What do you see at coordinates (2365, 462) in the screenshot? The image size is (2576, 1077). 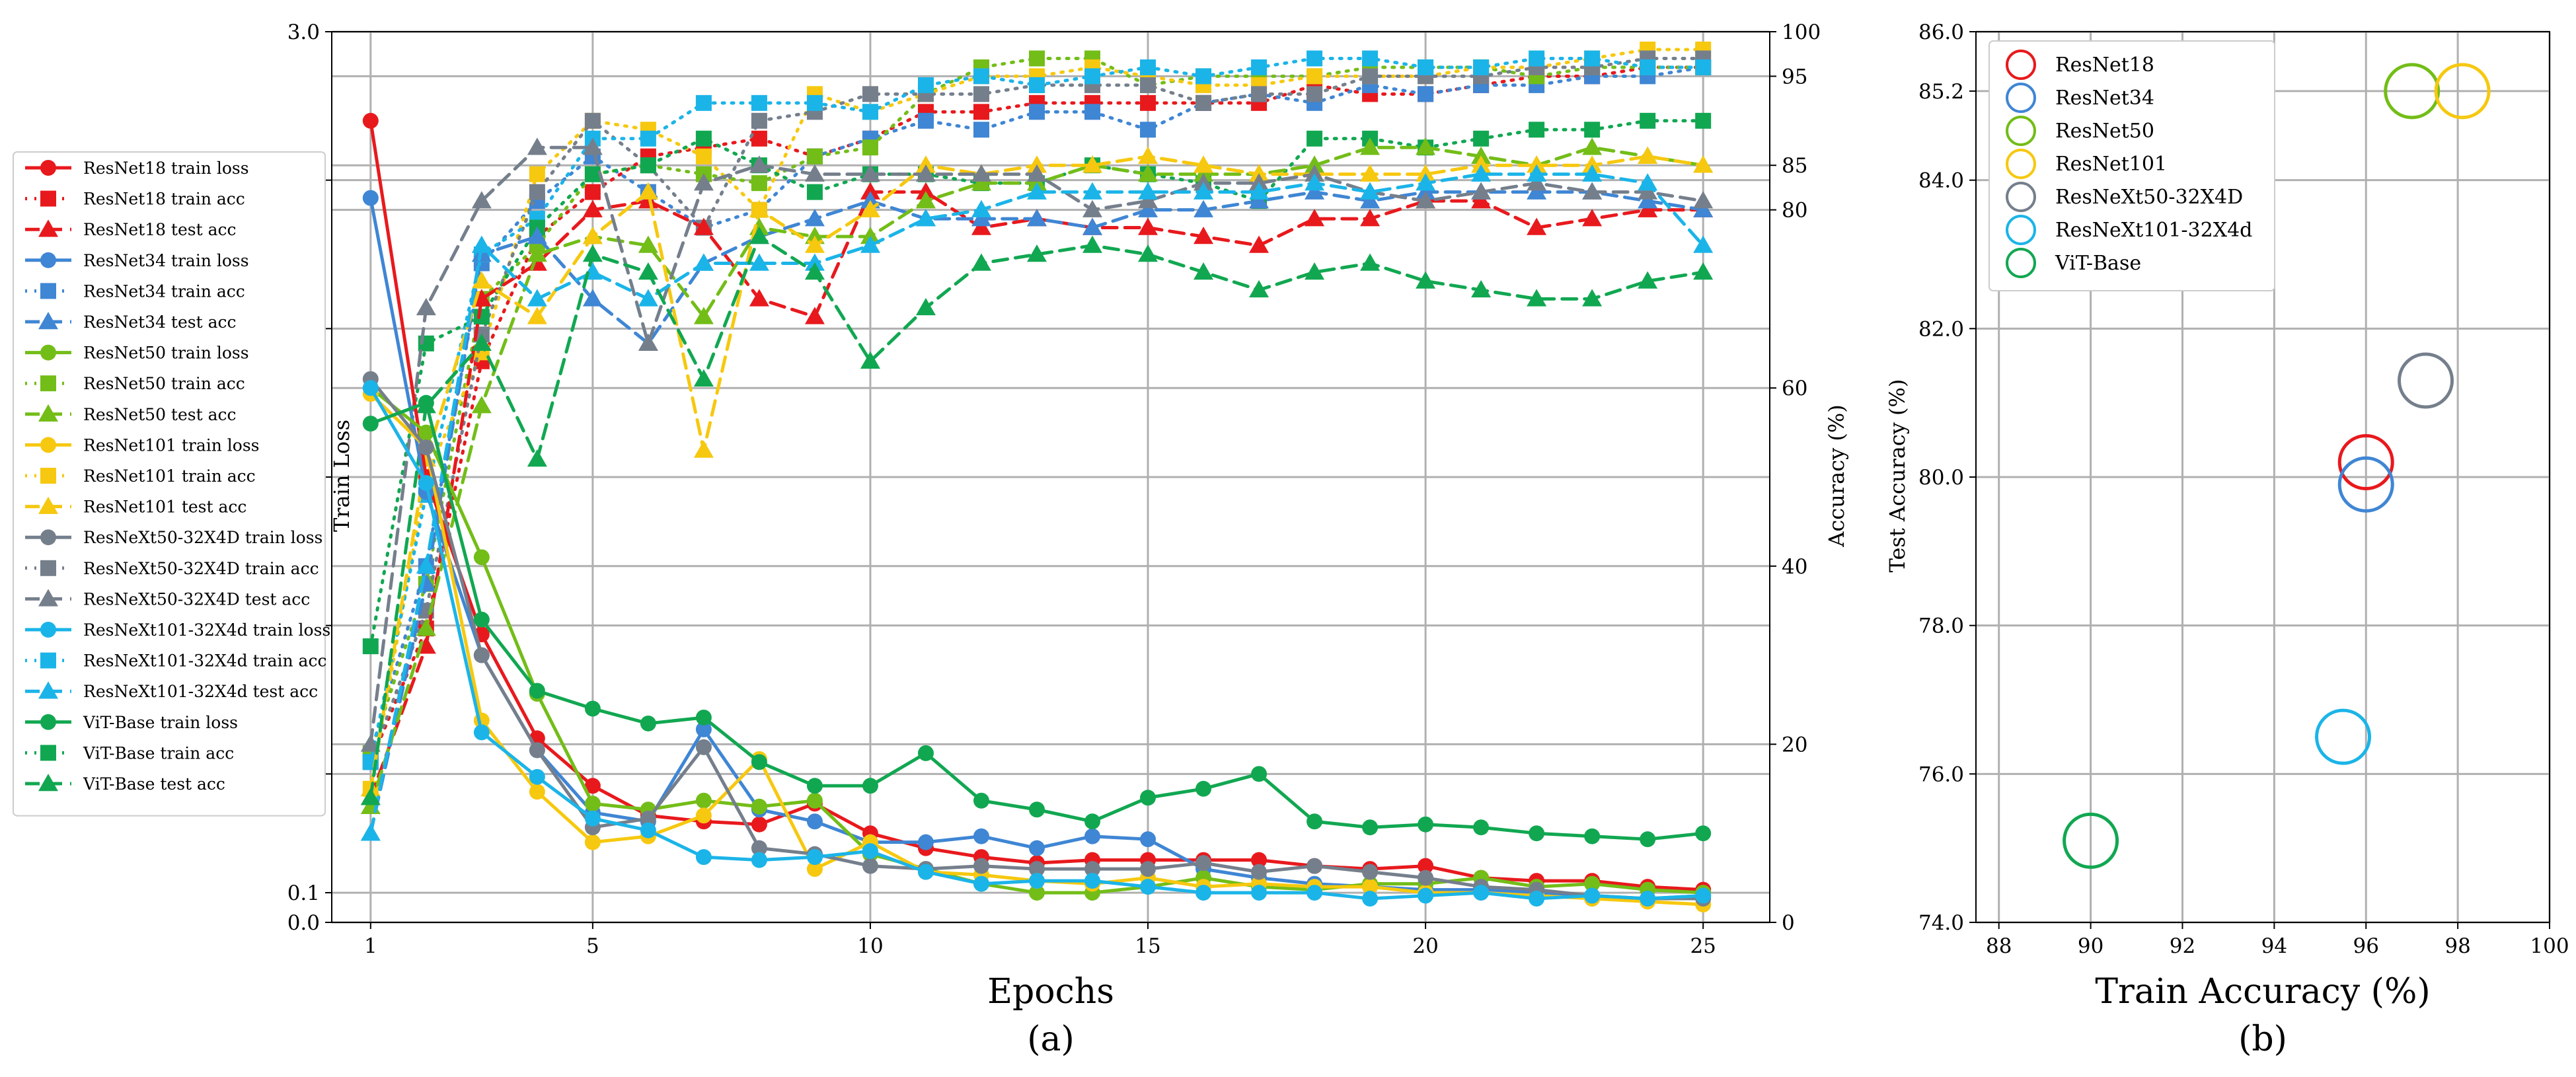 I see `scatter-point-resnet18` at bounding box center [2365, 462].